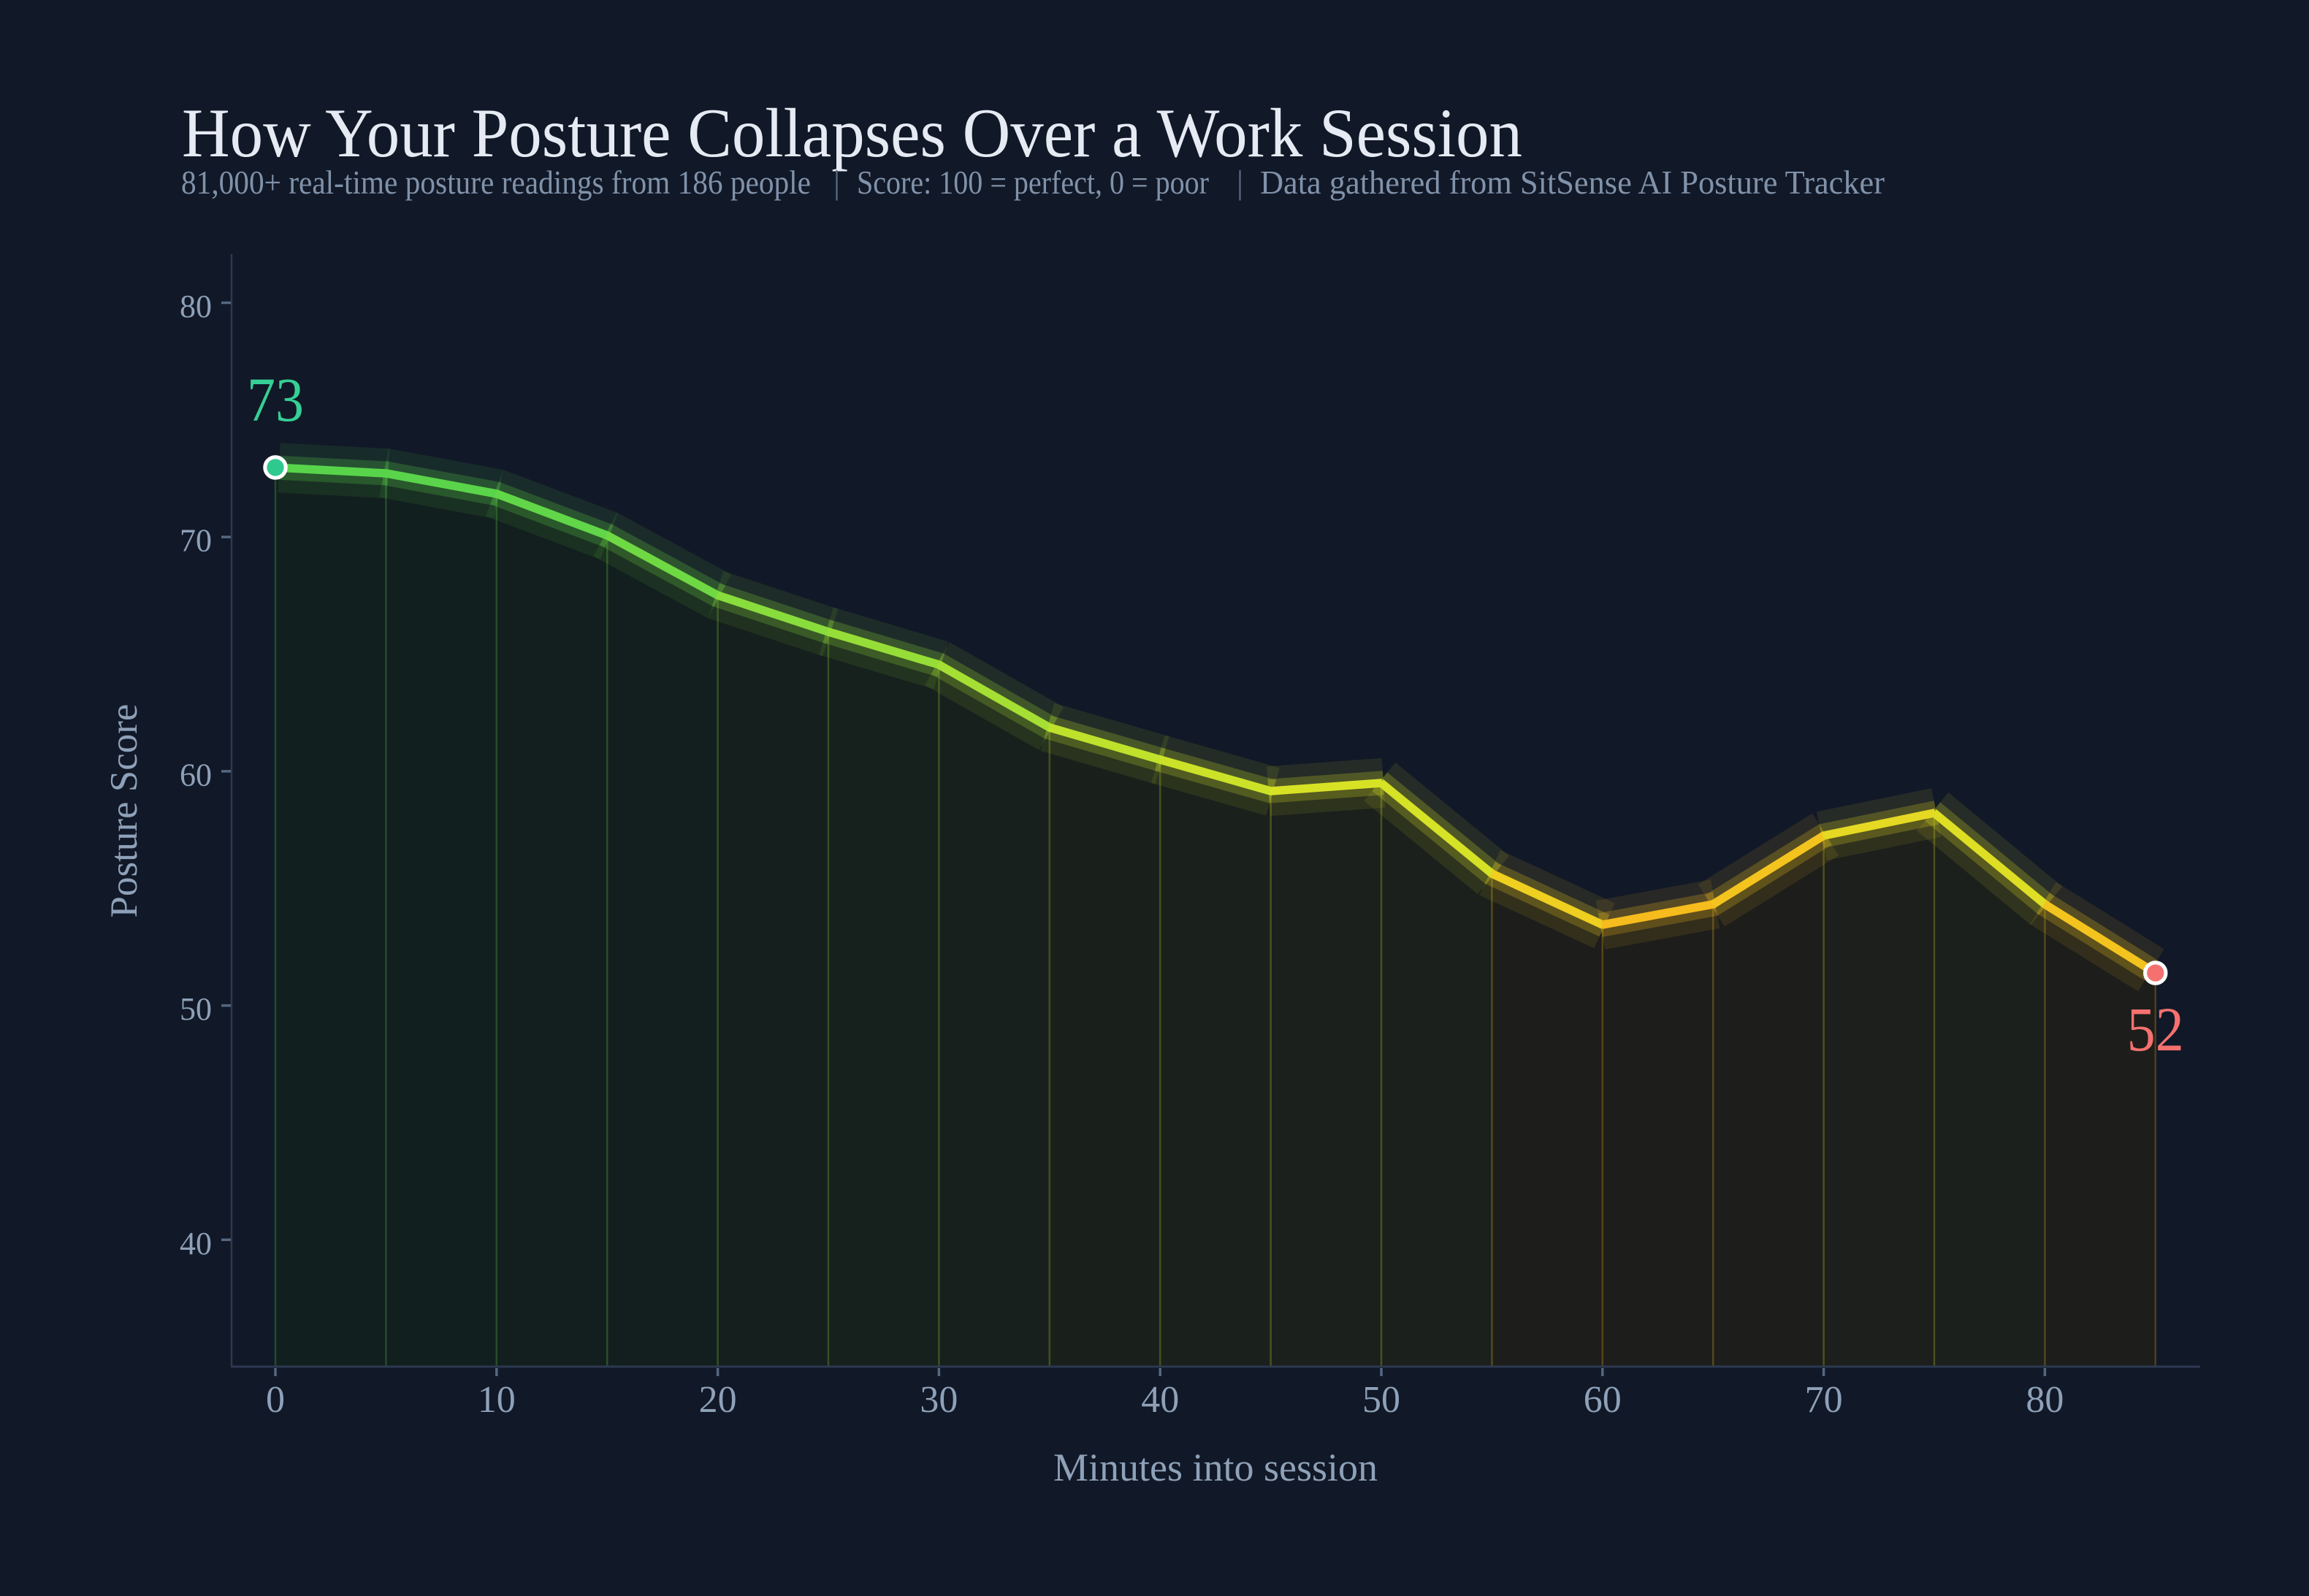 The image size is (2309, 1596). I want to click on svg-text: 73, so click(275, 400).